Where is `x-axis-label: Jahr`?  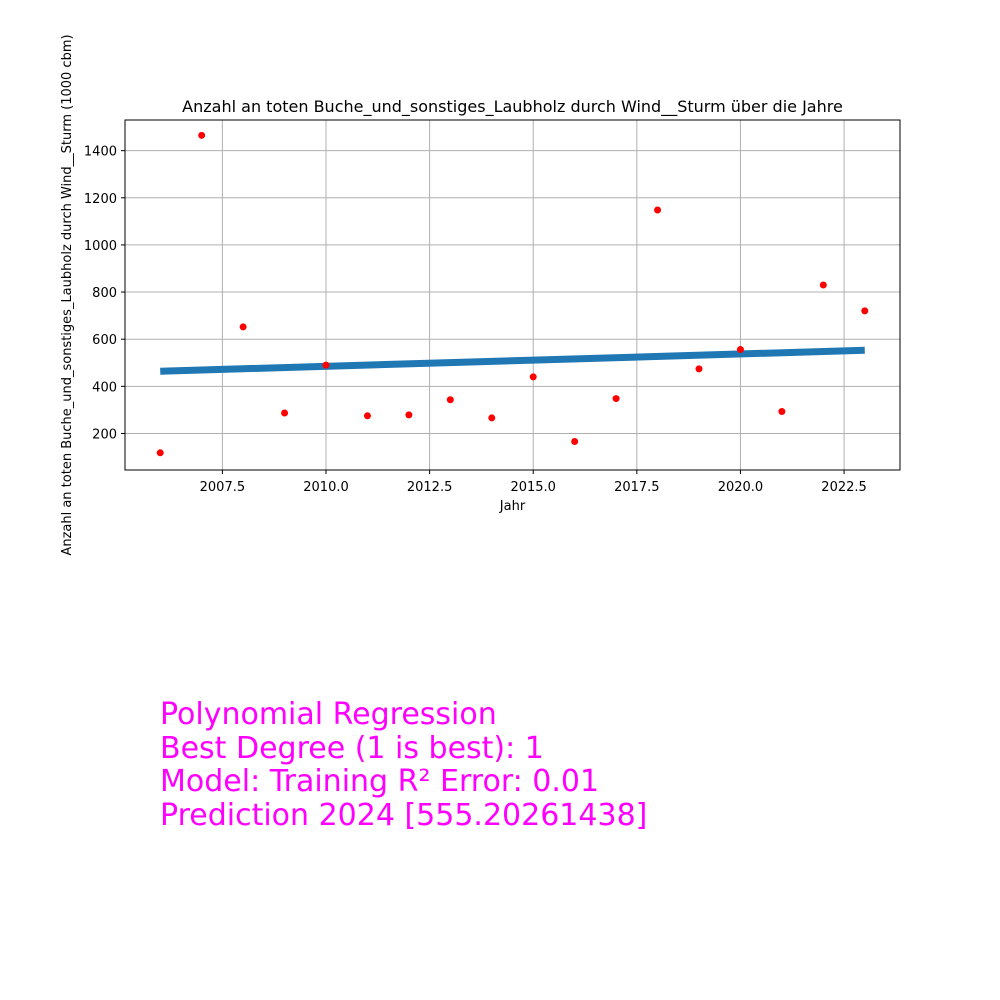
x-axis-label: Jahr is located at coordinates (512, 506).